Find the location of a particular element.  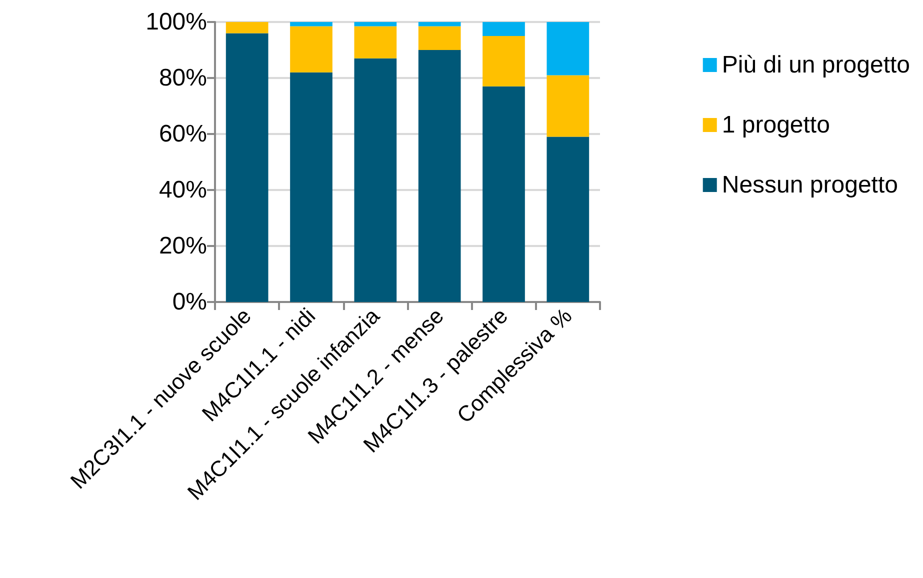

legend-label: 1 progetto is located at coordinates (776, 125).